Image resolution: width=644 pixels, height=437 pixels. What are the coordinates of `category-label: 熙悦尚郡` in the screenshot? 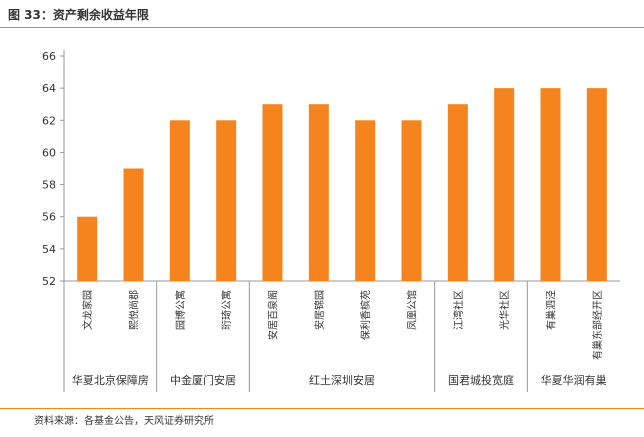 It's located at (134, 310).